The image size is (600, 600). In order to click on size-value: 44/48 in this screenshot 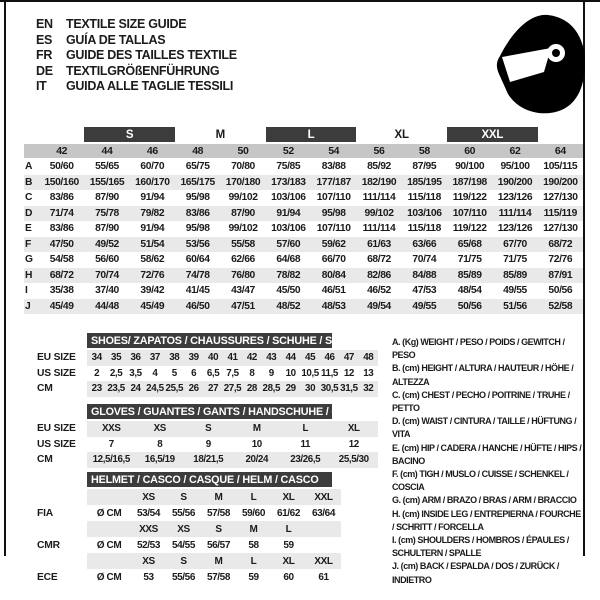, I will do `click(107, 306)`.